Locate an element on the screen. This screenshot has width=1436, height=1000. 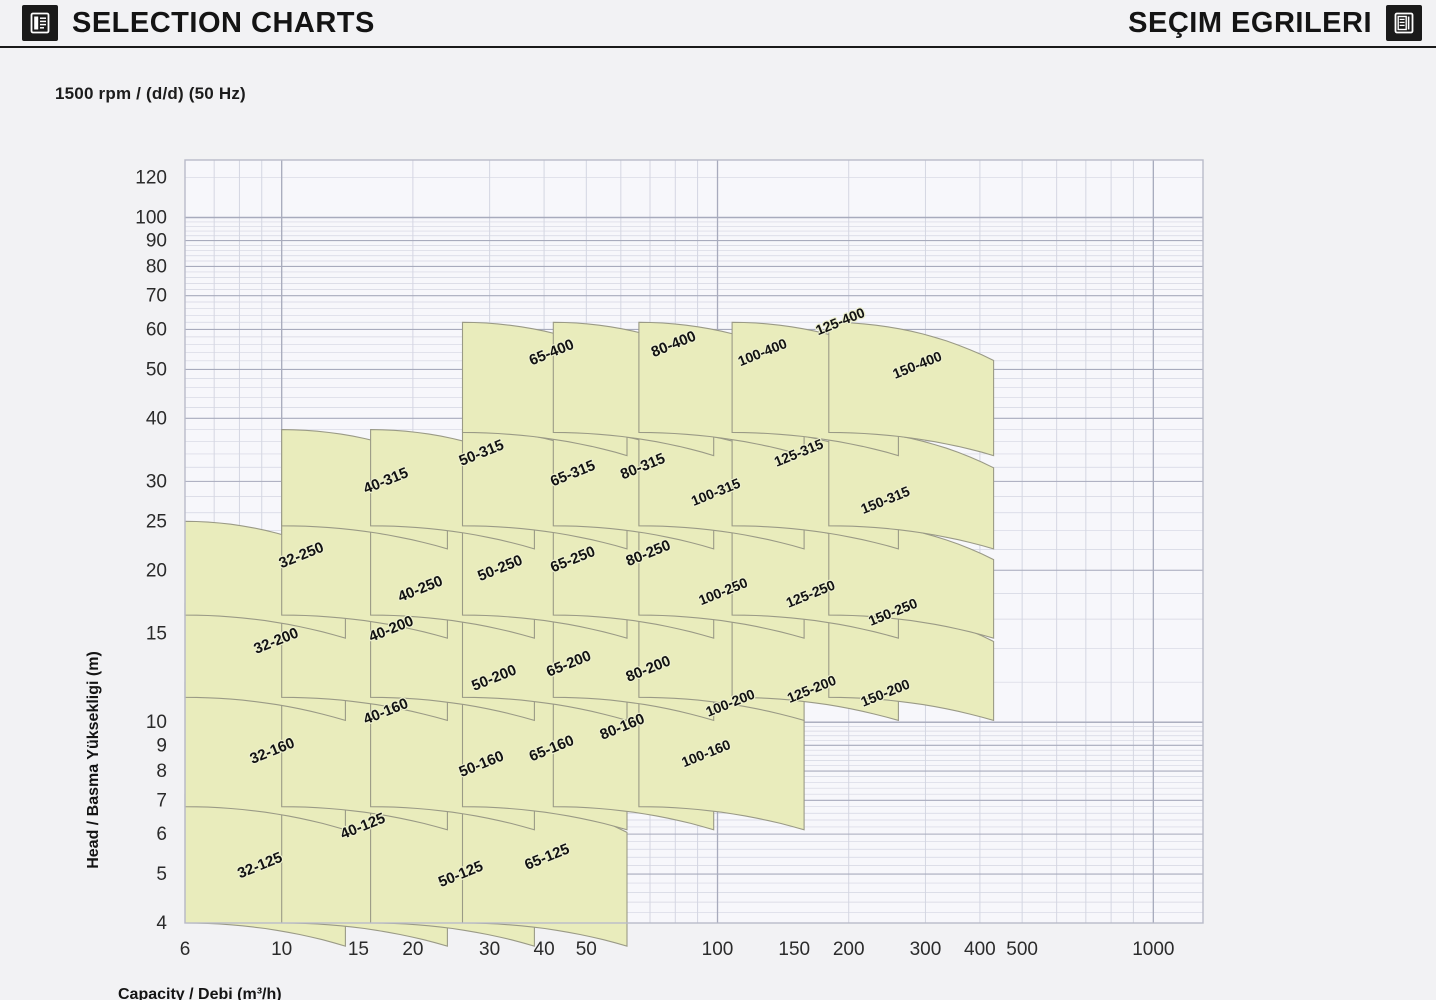
x-axis-title: Capacity / Debi (m³/h) is located at coordinates (200, 993).